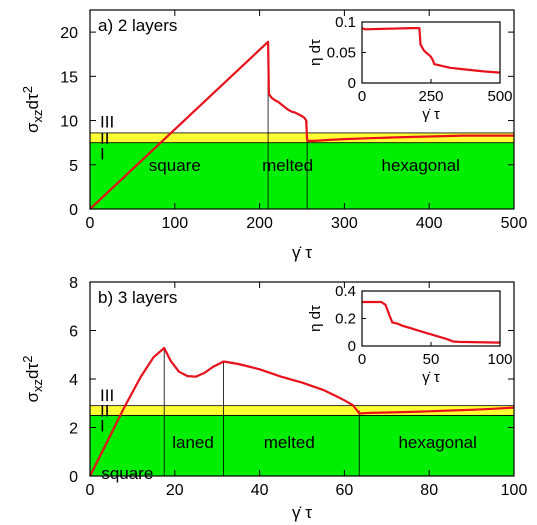  Describe the element at coordinates (137, 297) in the screenshot. I see `panel-title: b) 3 layers` at that location.